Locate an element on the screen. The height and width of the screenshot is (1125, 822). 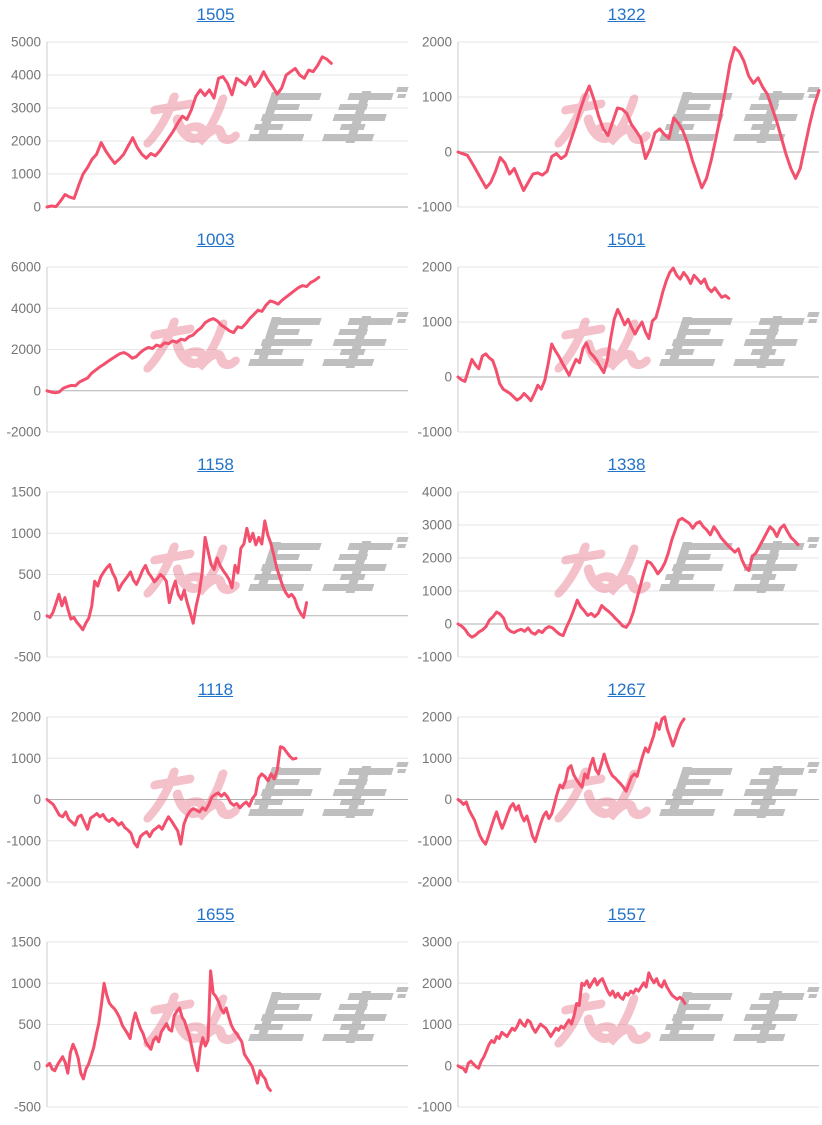
chart-title: 1158 is located at coordinates (215, 465).